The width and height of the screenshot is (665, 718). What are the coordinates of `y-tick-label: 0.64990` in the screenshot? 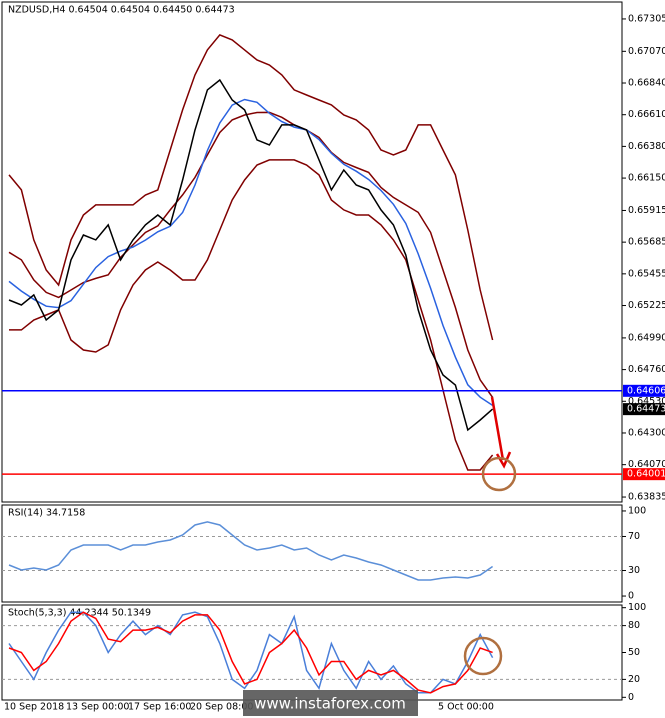 It's located at (646, 337).